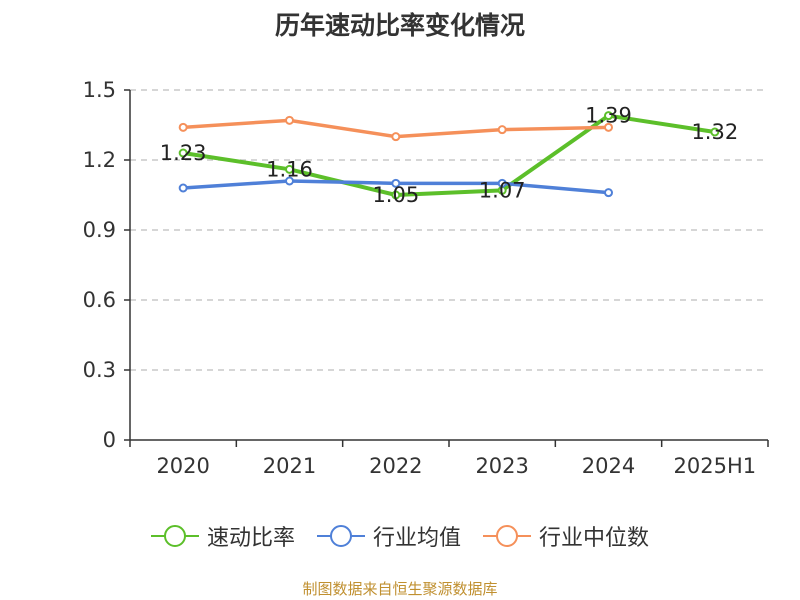  Describe the element at coordinates (501, 466) in the screenshot. I see `x-tick-label-2023: 2023` at that location.